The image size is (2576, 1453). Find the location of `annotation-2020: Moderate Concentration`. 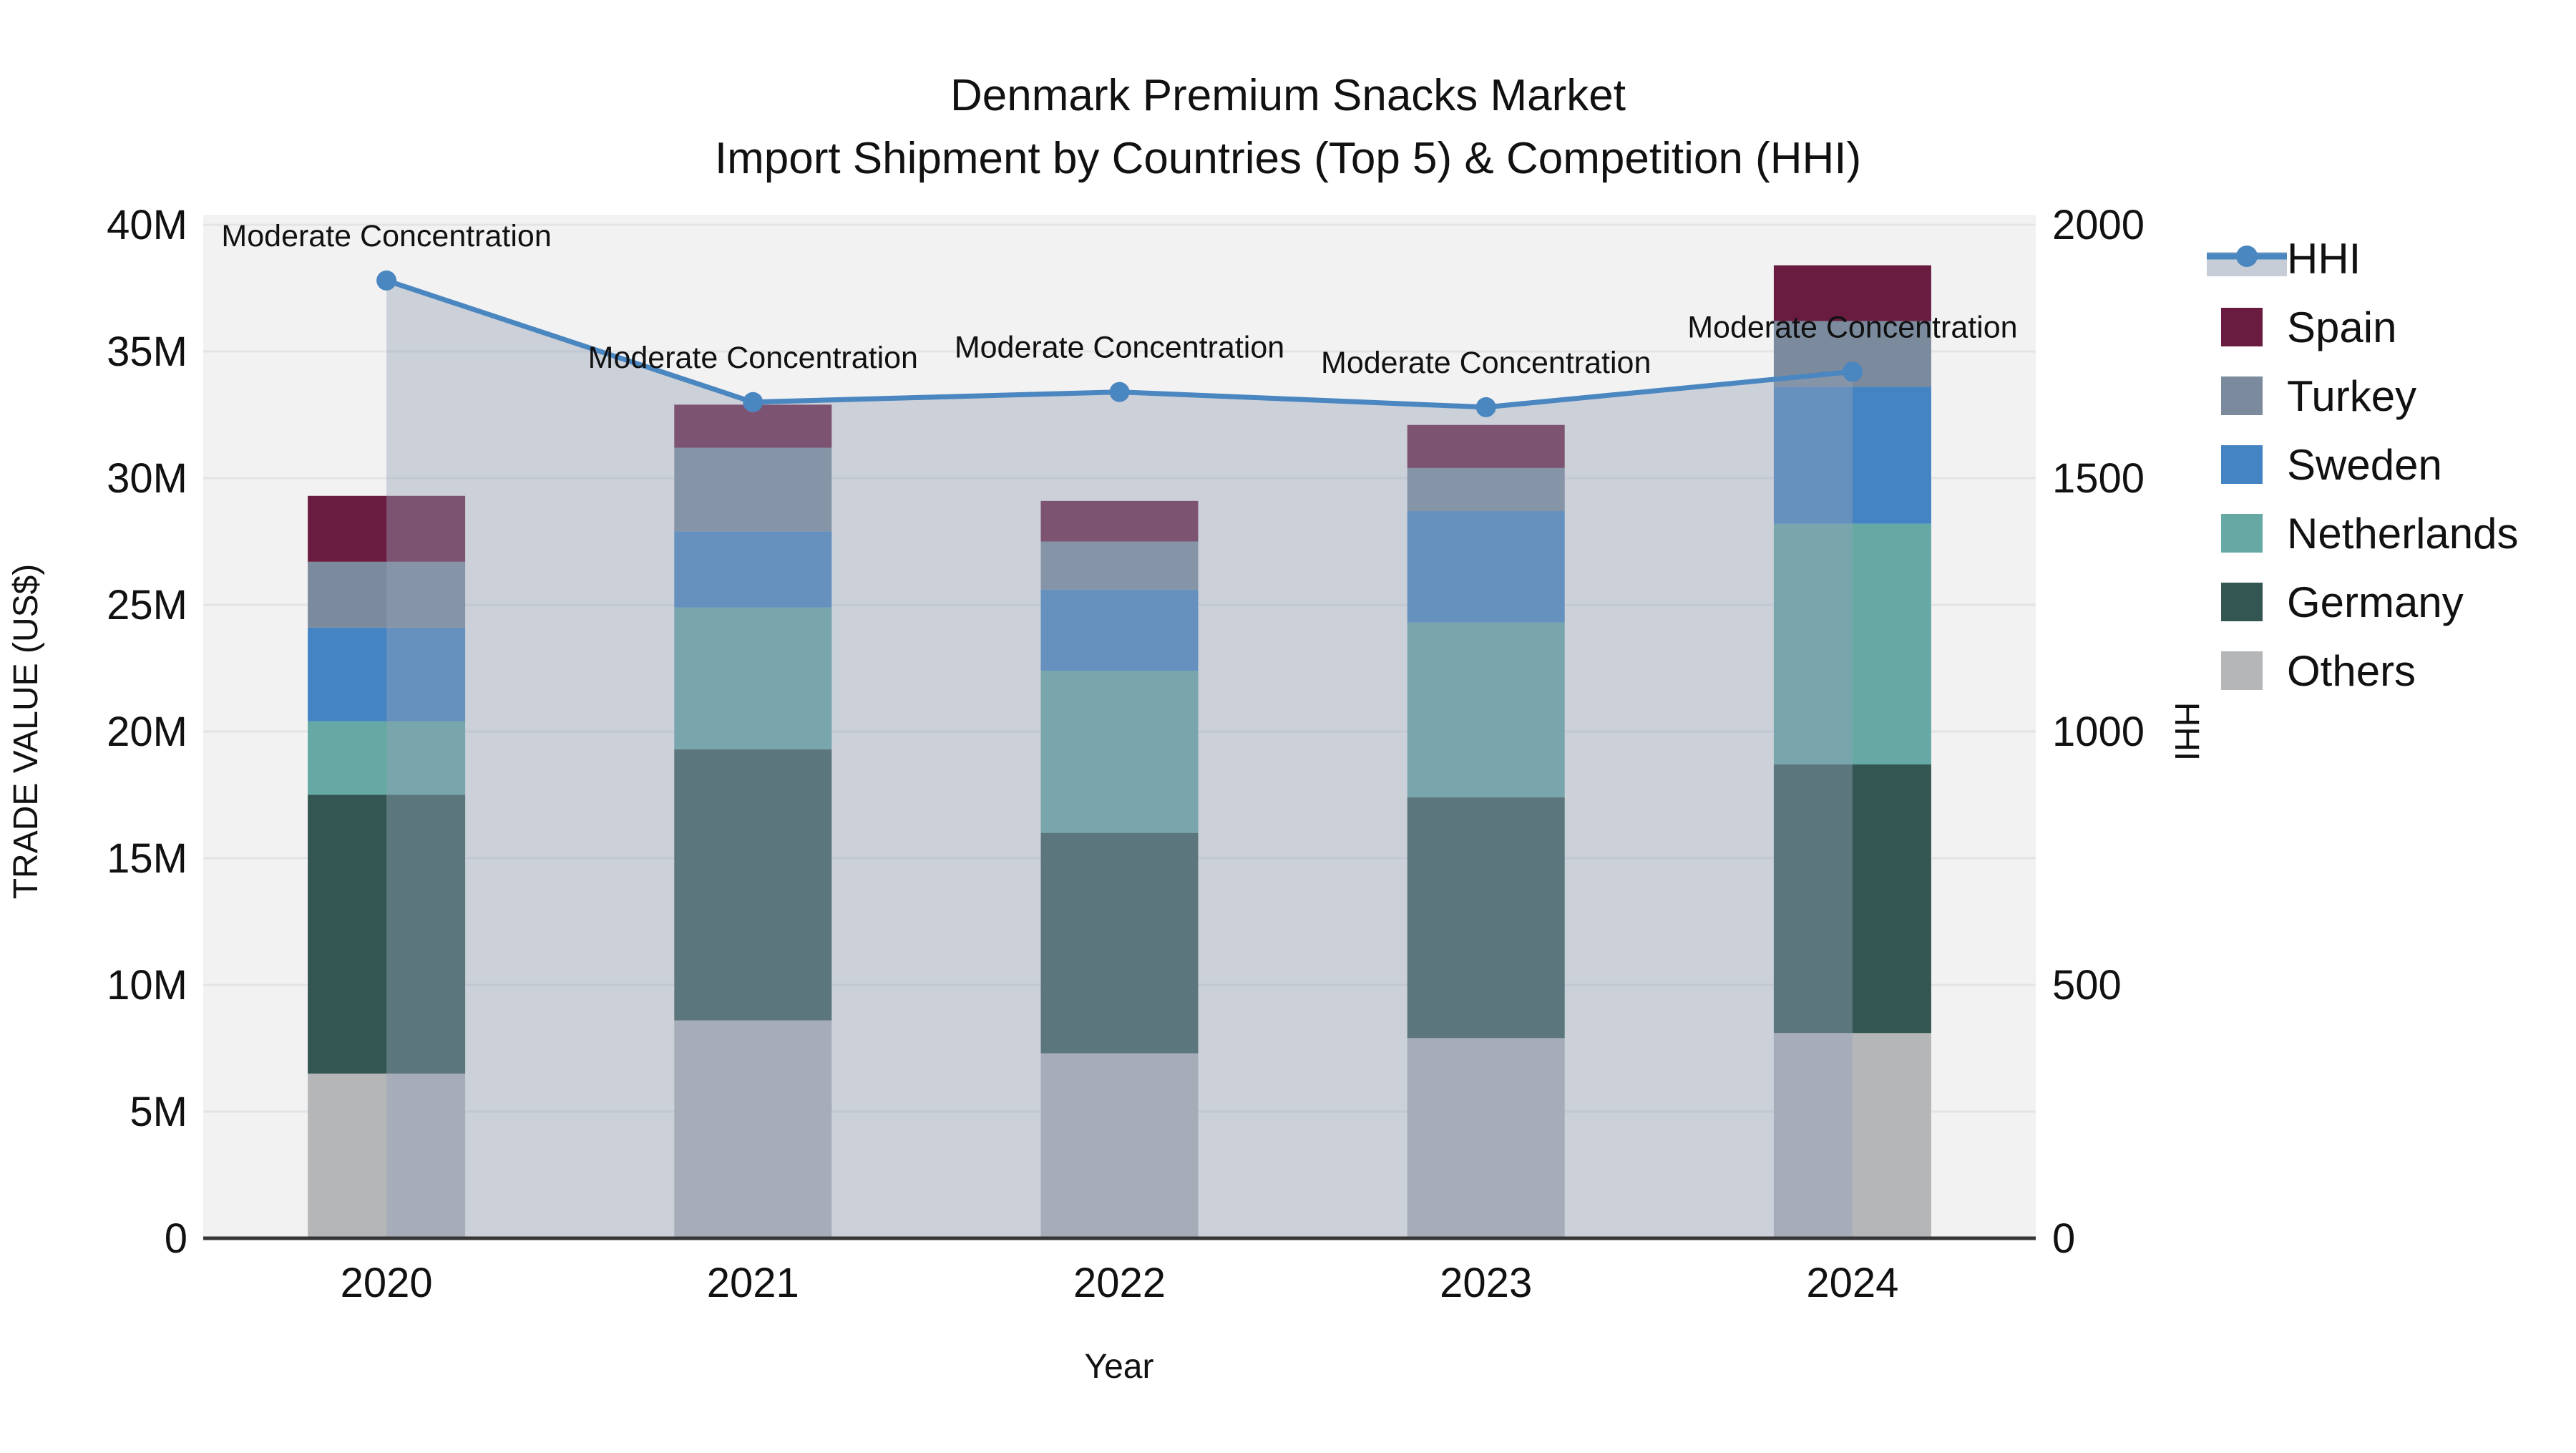

annotation-2020: Moderate Concentration is located at coordinates (386, 236).